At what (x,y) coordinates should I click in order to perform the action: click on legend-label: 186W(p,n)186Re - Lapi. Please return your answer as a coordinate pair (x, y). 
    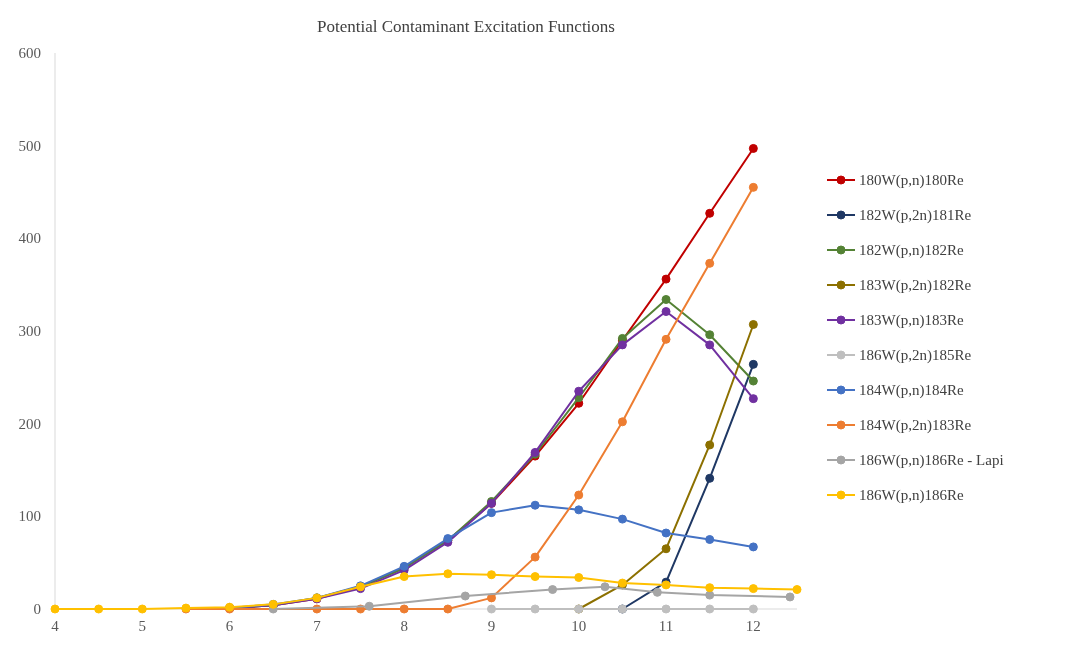
    Looking at the image, I should click on (931, 460).